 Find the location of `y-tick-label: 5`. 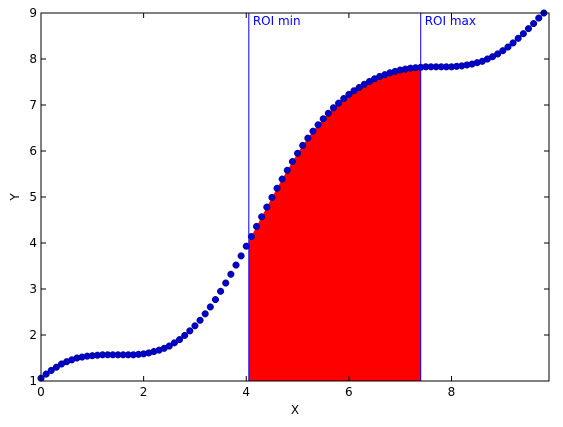

y-tick-label: 5 is located at coordinates (33, 197).